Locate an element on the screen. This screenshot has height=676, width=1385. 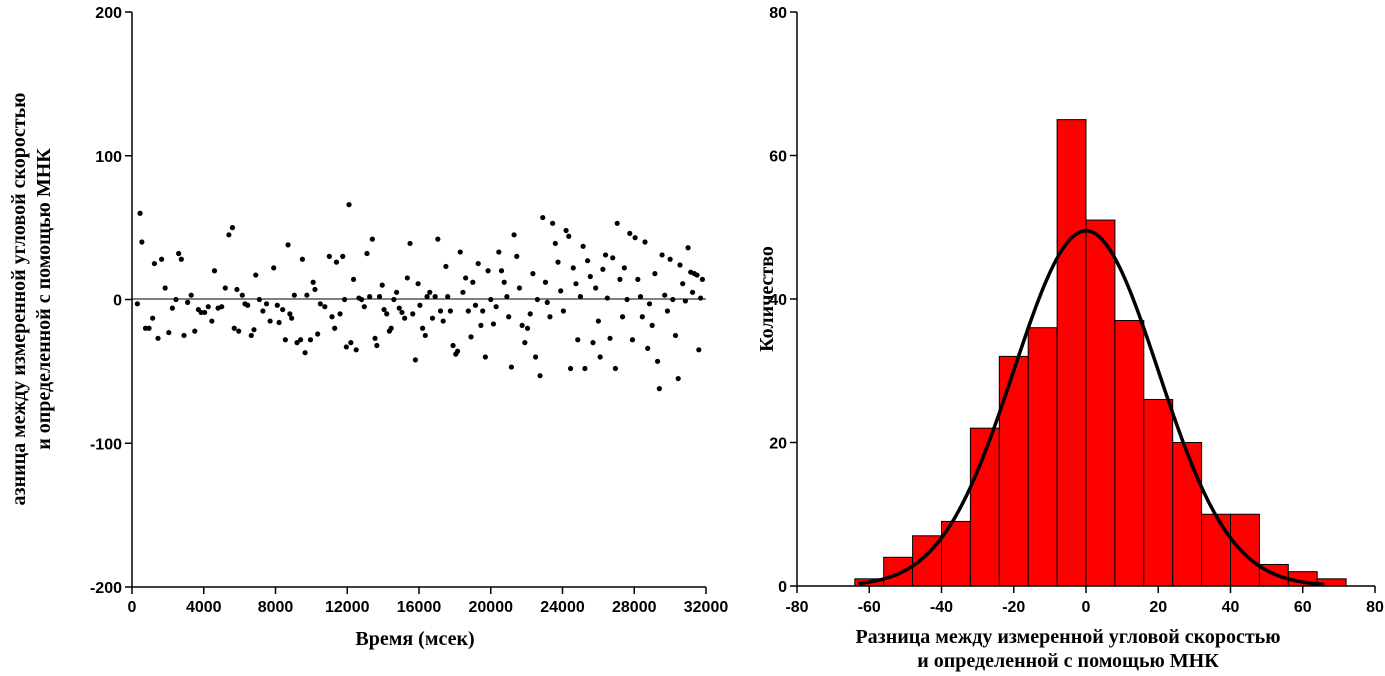
histogram-y-tick-label: 40 is located at coordinates (778, 300).